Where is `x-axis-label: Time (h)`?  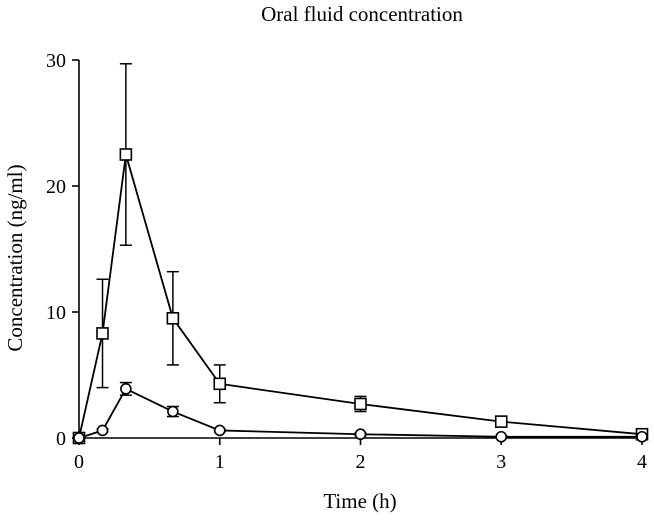
x-axis-label: Time (h) is located at coordinates (359, 501).